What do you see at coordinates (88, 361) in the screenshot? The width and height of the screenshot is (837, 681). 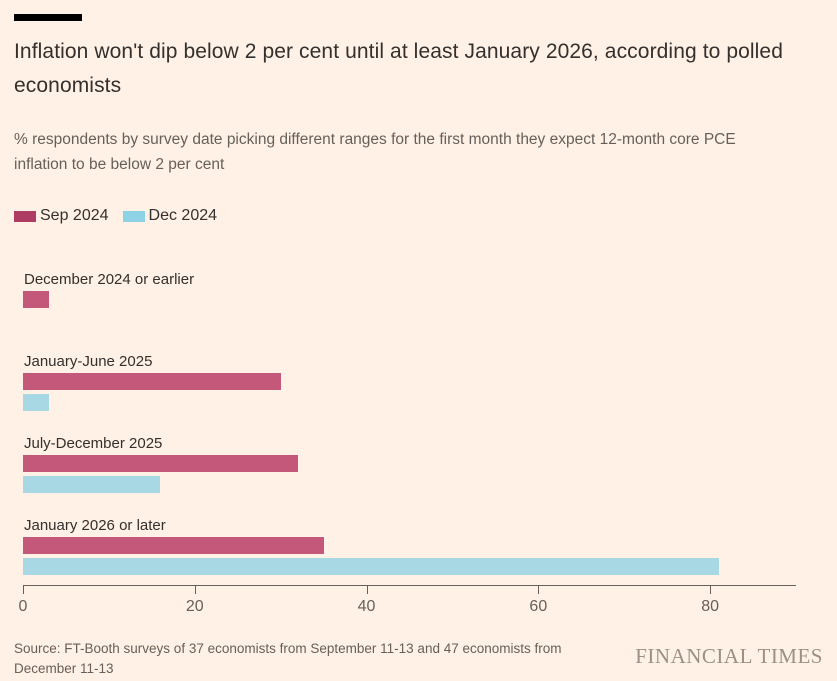 I see `category-label: January-June 2025` at bounding box center [88, 361].